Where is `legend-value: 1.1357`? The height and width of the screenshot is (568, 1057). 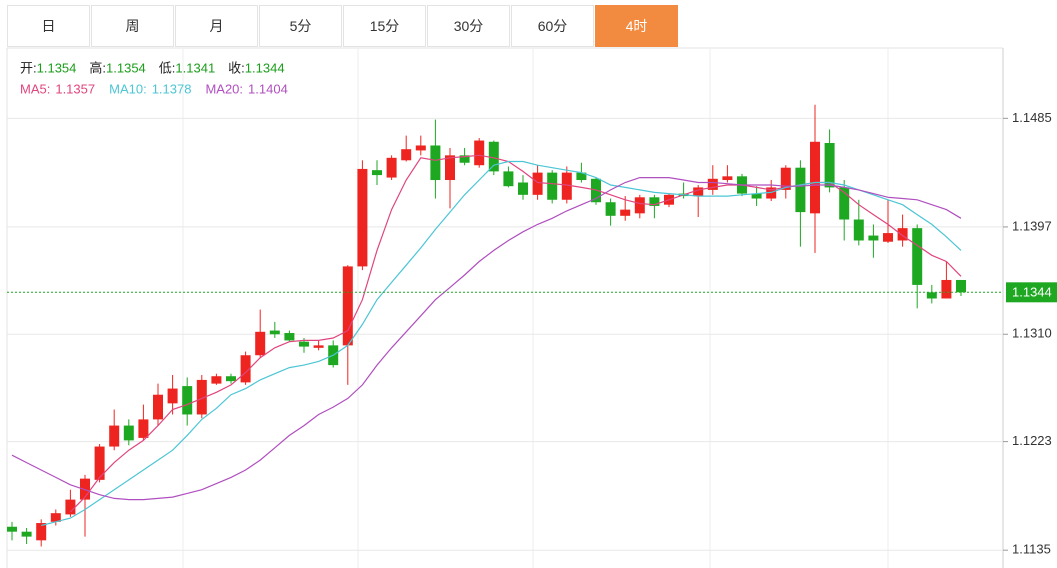 legend-value: 1.1357 is located at coordinates (75, 88).